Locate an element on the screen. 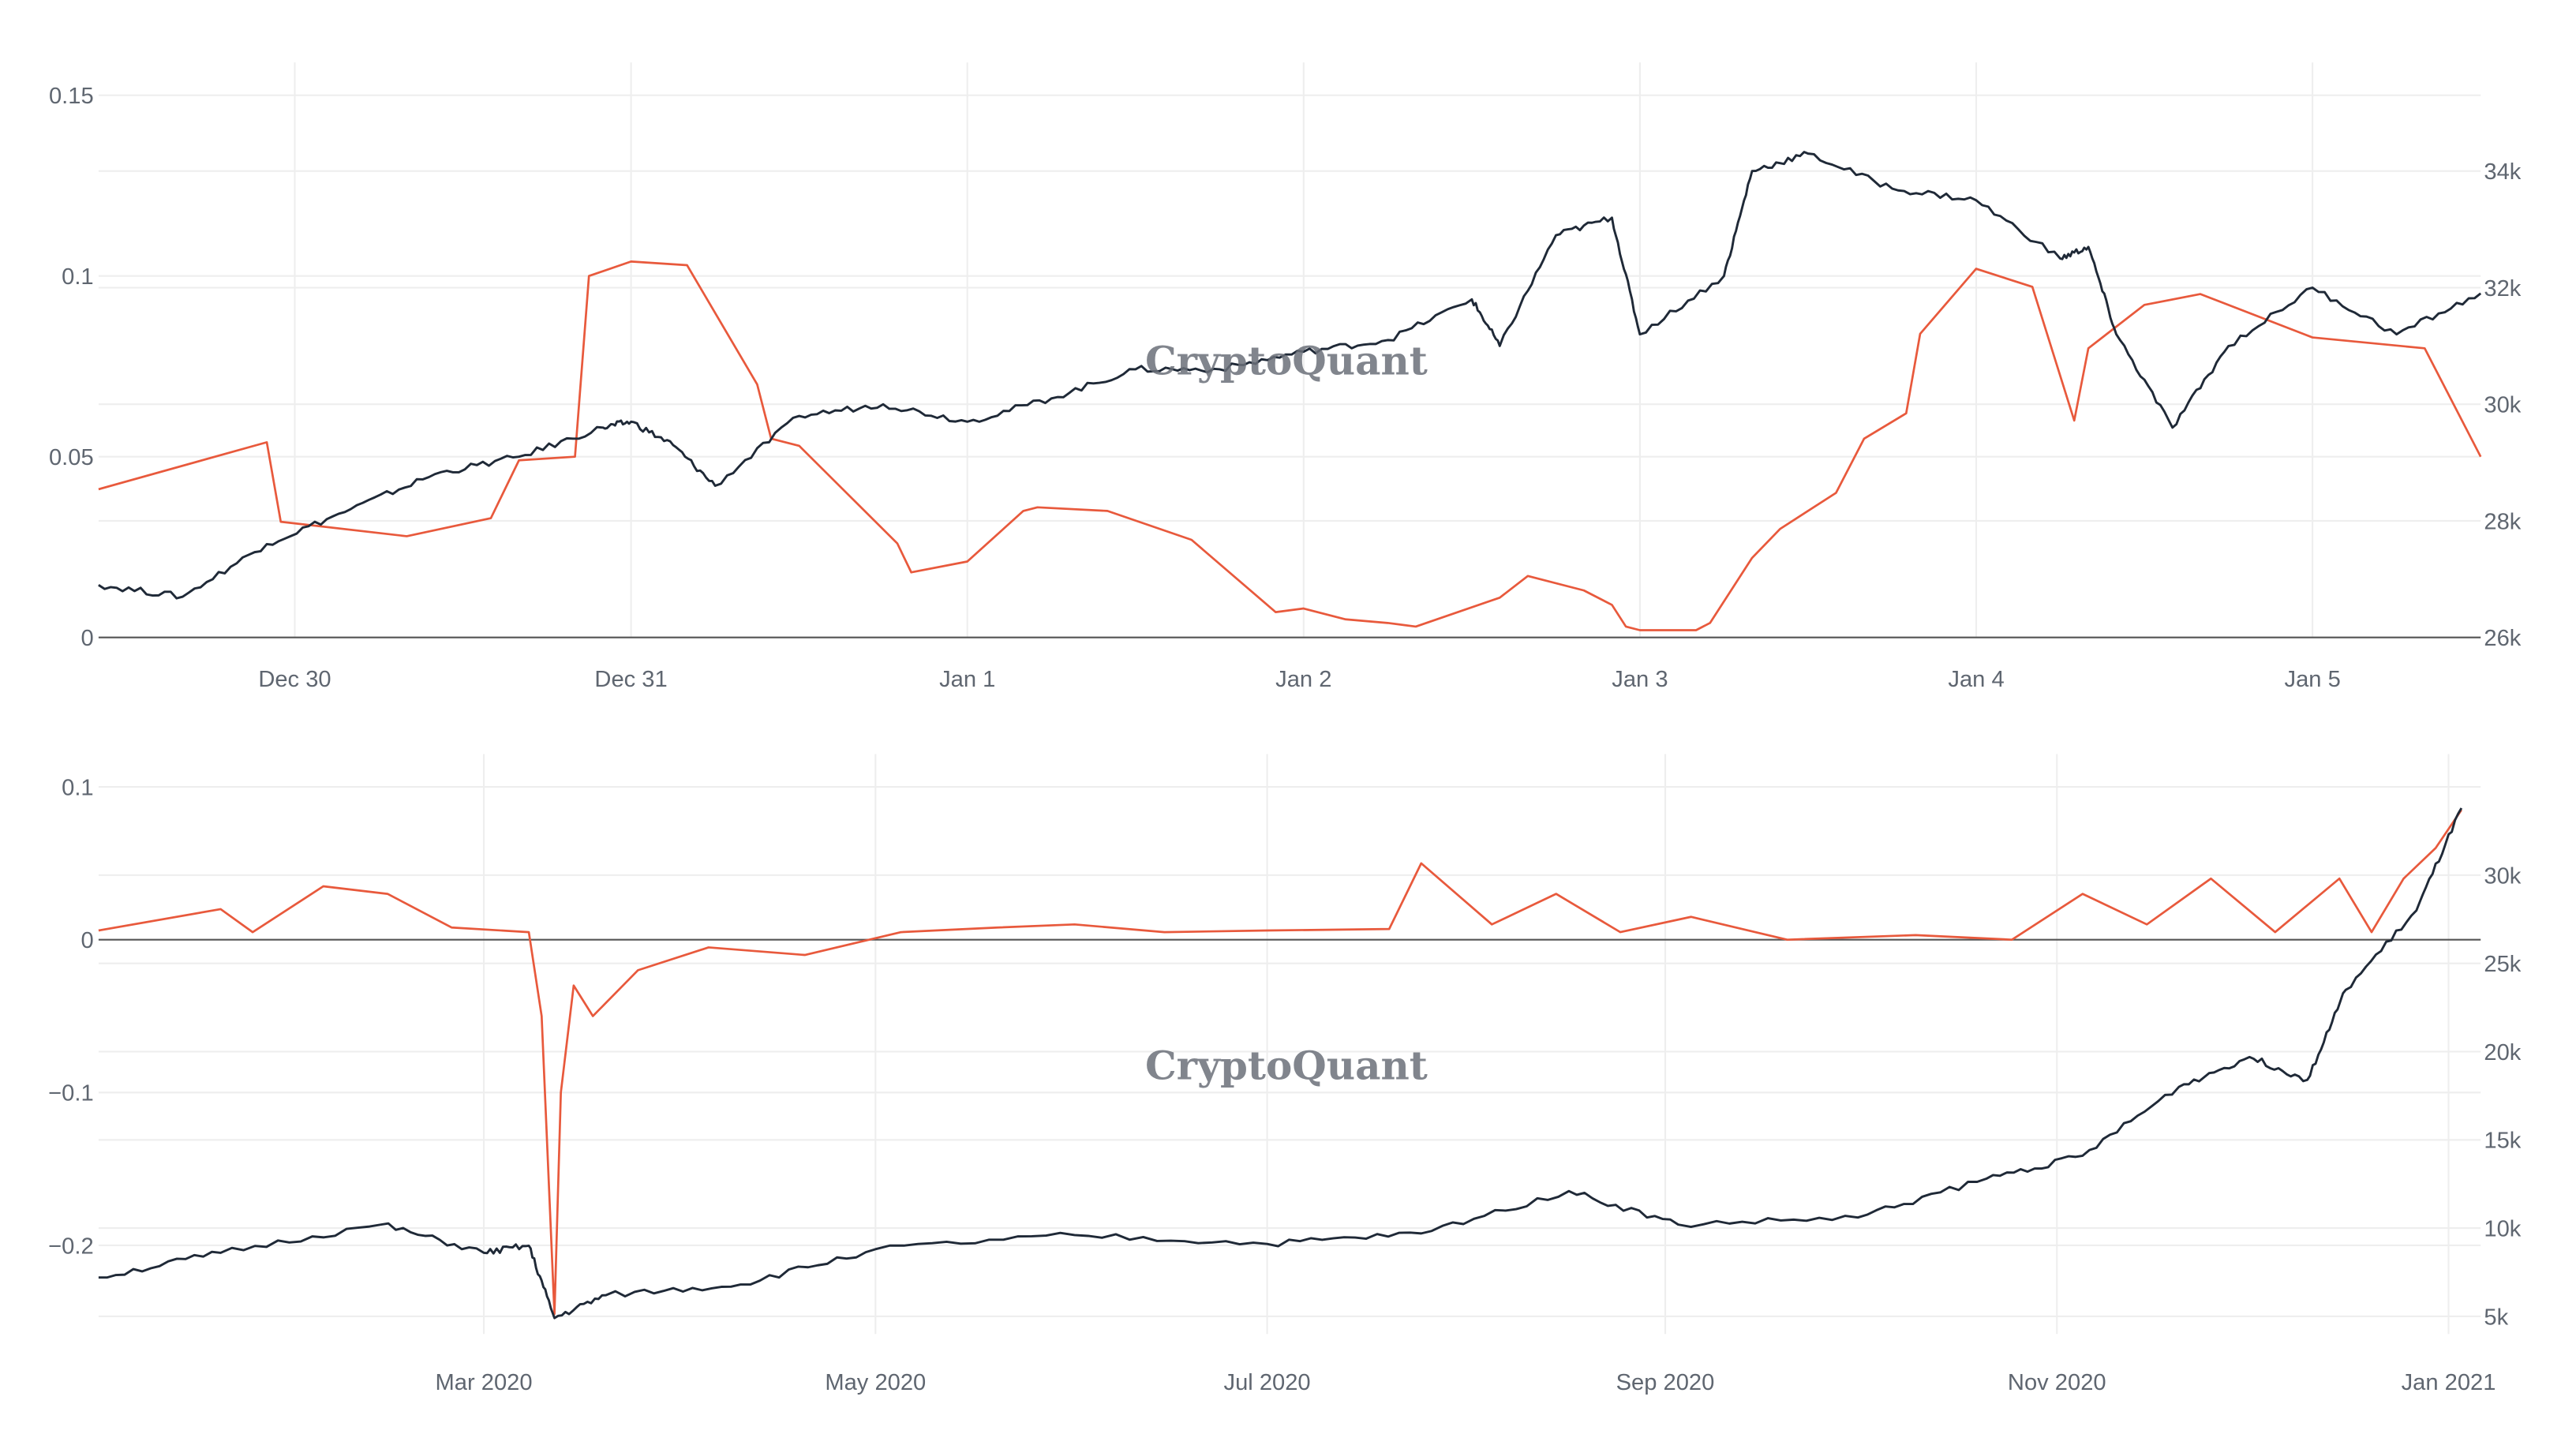  x-tick-label: Jan 5 is located at coordinates (2313, 679).